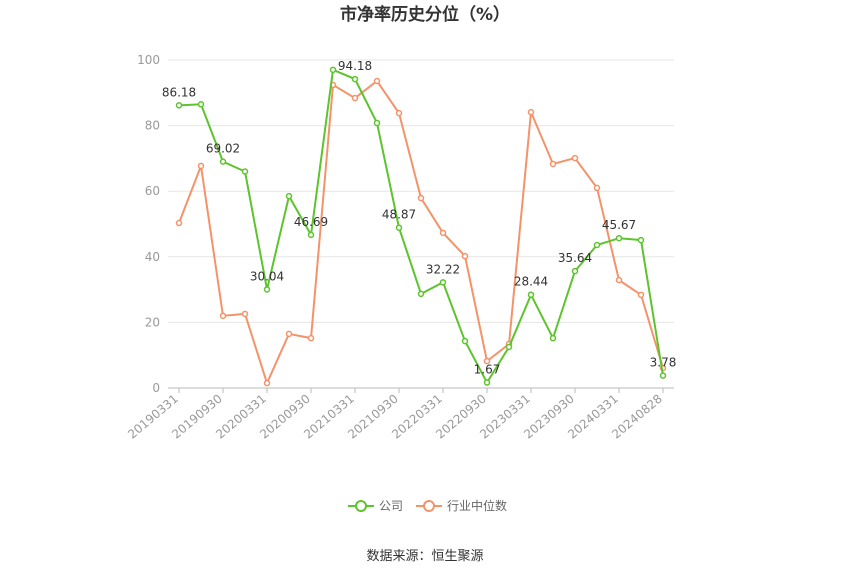  I want to click on chart-title: 市净率历史分位（%）, so click(425, 14).